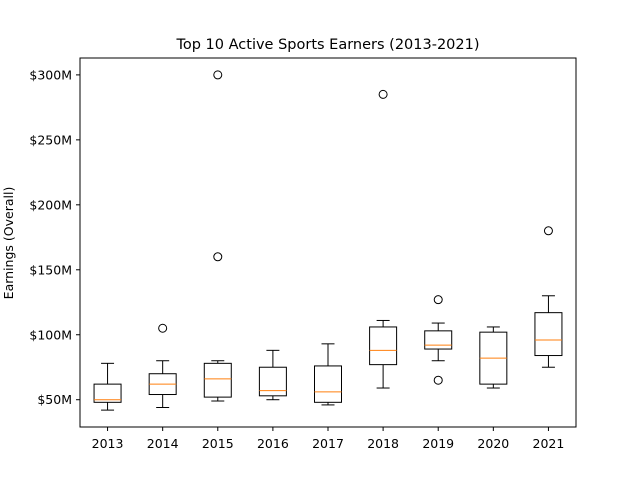  What do you see at coordinates (218, 443) in the screenshot?
I see `x-tick-label: 2015` at bounding box center [218, 443].